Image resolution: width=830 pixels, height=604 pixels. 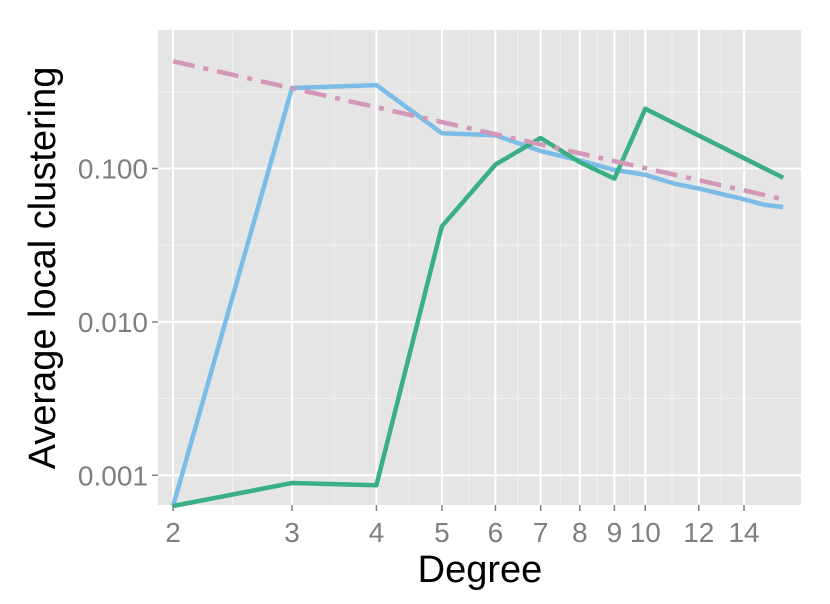 I want to click on x-tick-label: 3, so click(x=292, y=532).